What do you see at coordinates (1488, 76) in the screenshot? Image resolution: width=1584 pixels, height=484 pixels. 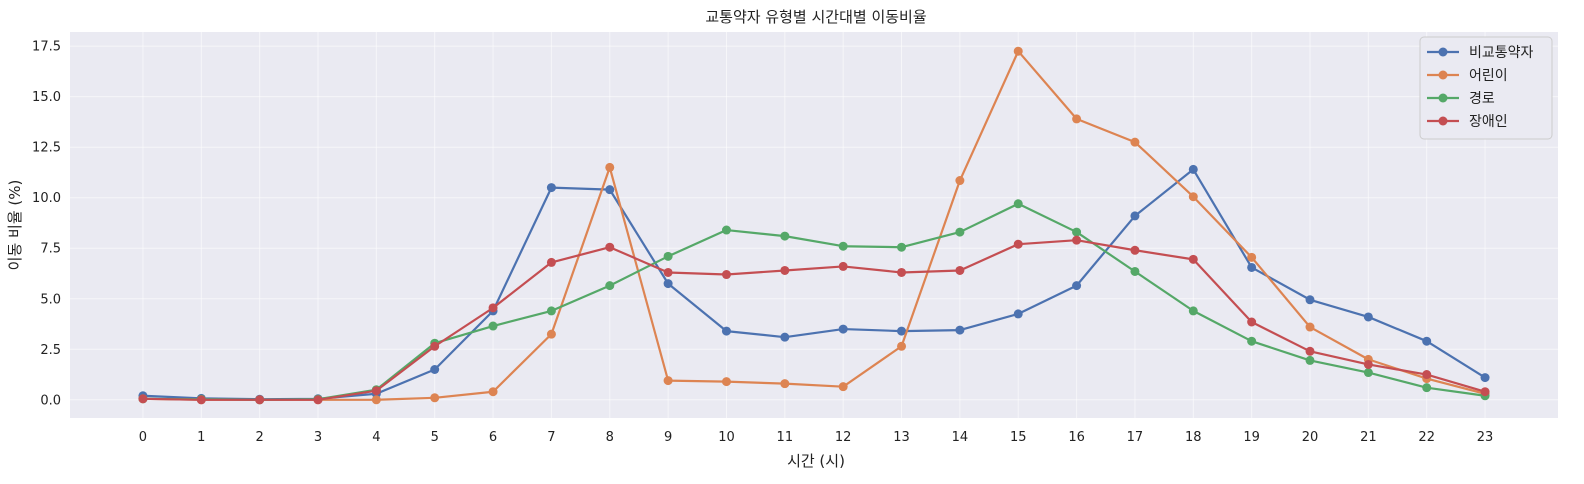 I see `legend-label: 어린이` at bounding box center [1488, 76].